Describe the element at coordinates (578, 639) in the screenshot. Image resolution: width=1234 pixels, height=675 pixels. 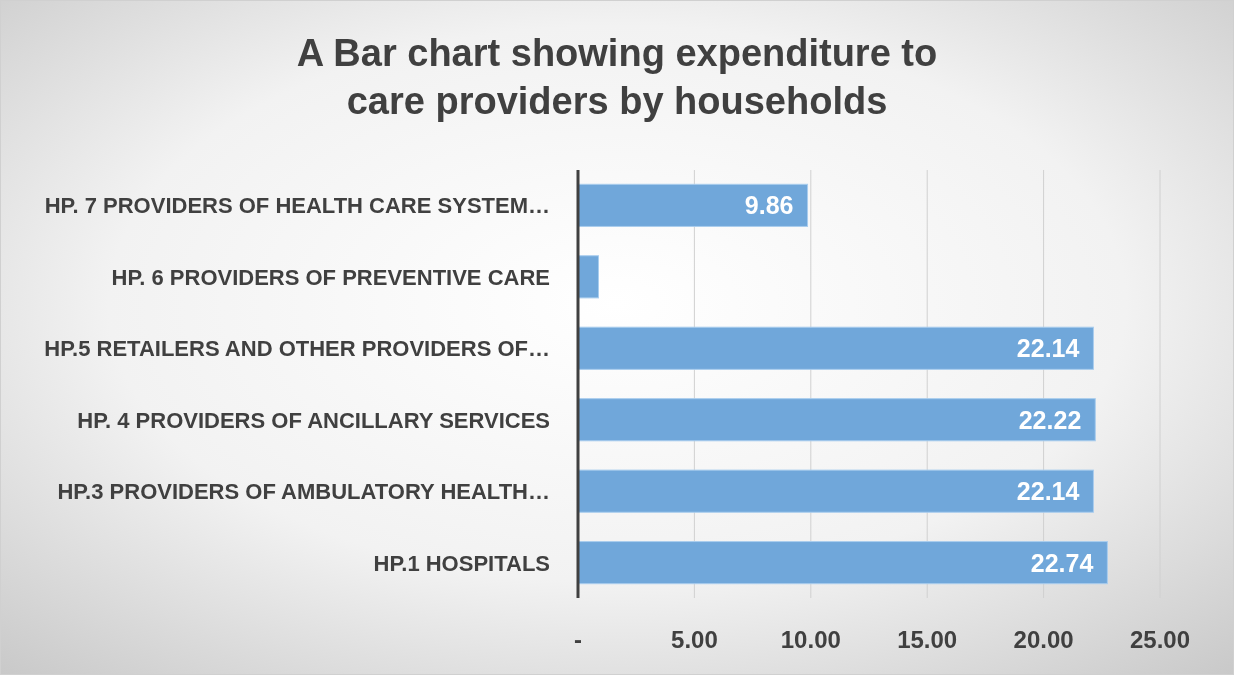
I see `x-tick-label: -` at that location.